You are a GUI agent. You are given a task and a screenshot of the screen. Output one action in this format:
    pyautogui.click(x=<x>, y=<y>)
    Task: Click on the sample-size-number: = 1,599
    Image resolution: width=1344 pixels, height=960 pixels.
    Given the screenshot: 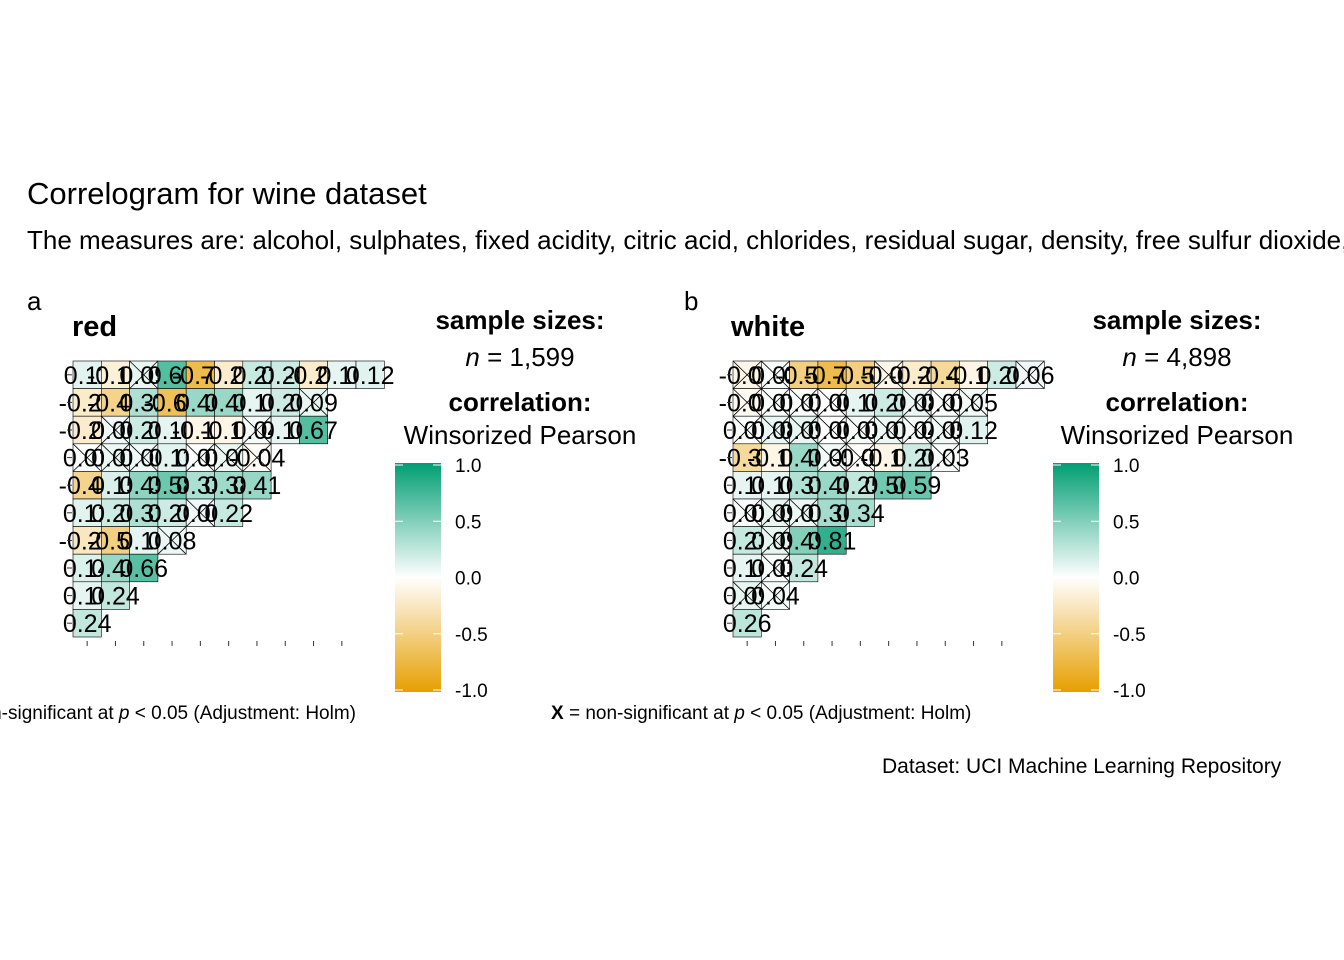 What is the action you would take?
    pyautogui.click(x=531, y=357)
    